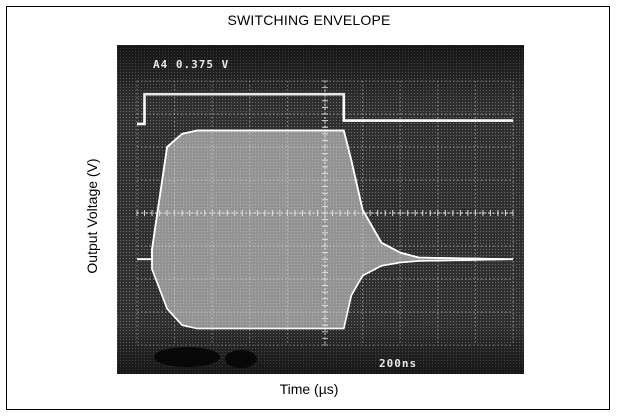 This screenshot has height=418, width=618. What do you see at coordinates (191, 64) in the screenshot?
I see `channel-scale-readout: A4 0.375 V` at bounding box center [191, 64].